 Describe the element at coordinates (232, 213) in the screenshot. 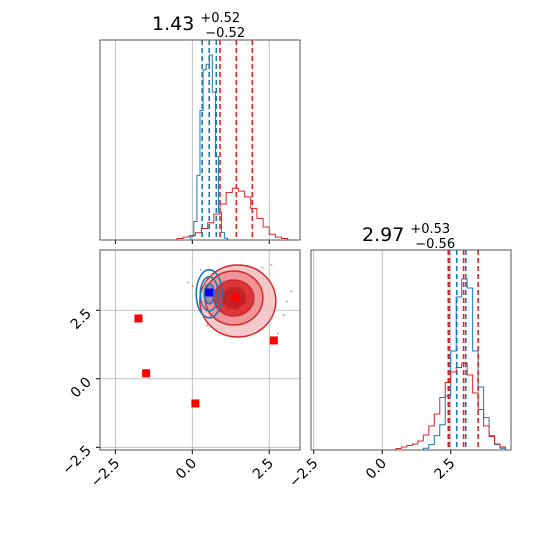

I see `param1-histogram-red` at that location.